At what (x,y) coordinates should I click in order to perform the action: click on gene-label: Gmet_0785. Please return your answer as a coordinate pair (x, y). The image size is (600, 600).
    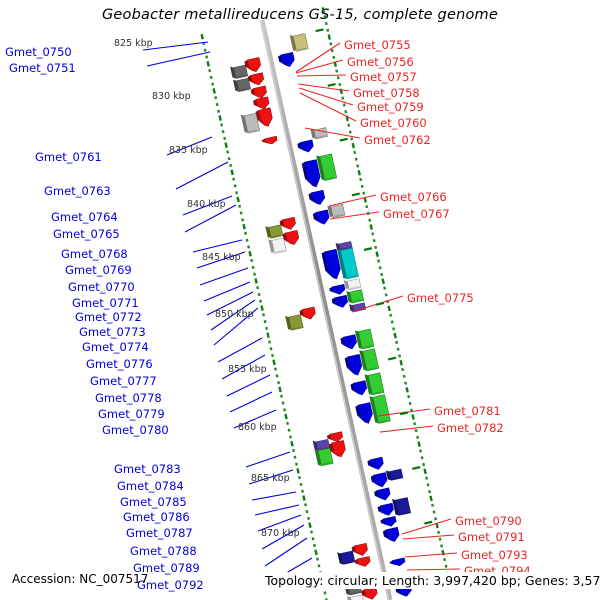
    Looking at the image, I should click on (153, 502).